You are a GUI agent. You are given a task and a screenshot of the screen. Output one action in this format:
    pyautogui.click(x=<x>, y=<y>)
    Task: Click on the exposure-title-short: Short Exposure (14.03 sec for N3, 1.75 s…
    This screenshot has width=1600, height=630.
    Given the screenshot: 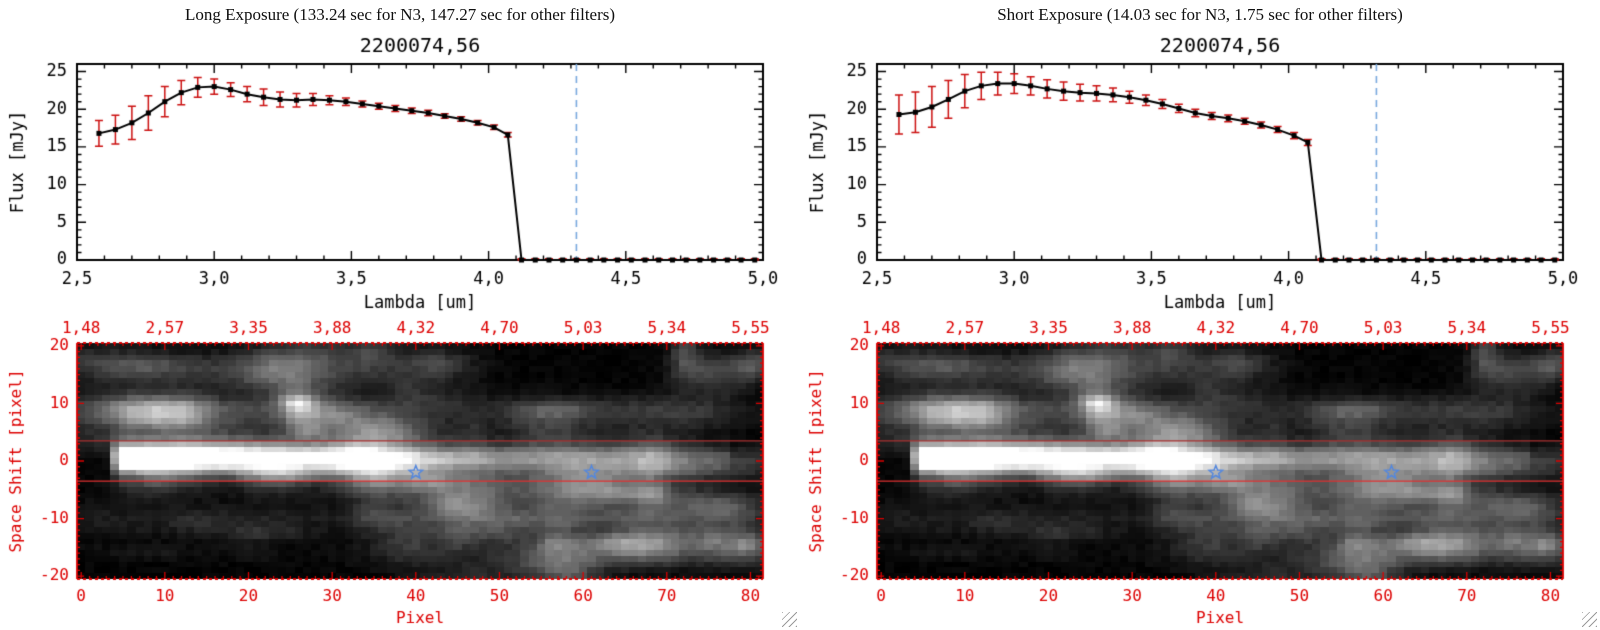 What is the action you would take?
    pyautogui.click(x=1200, y=14)
    